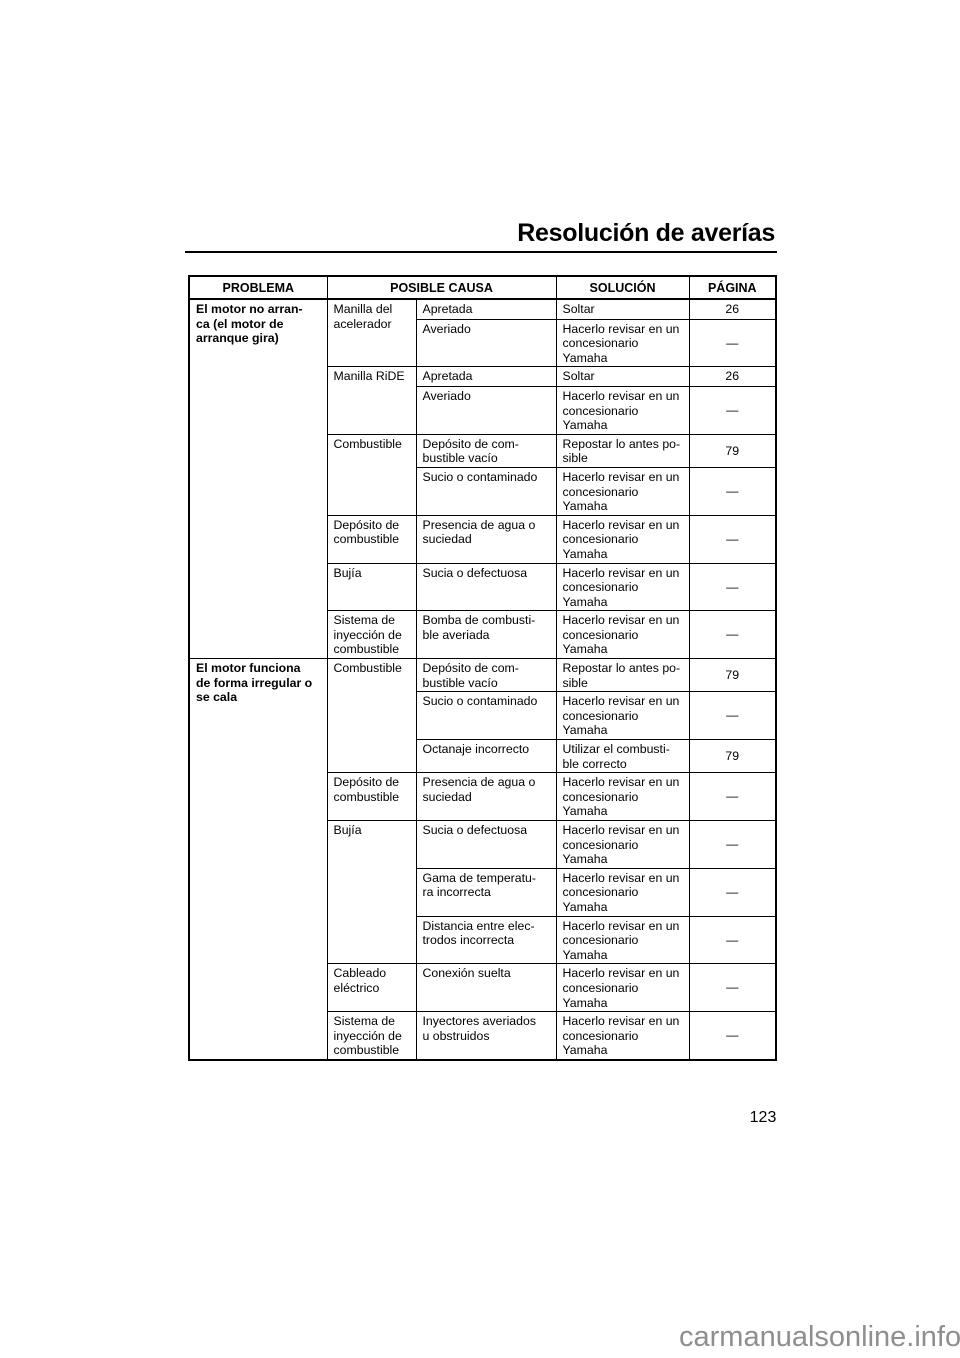 The height and width of the screenshot is (1358, 960). I want to click on header-posible-causa: POSIBLE CAUSA, so click(441, 287).